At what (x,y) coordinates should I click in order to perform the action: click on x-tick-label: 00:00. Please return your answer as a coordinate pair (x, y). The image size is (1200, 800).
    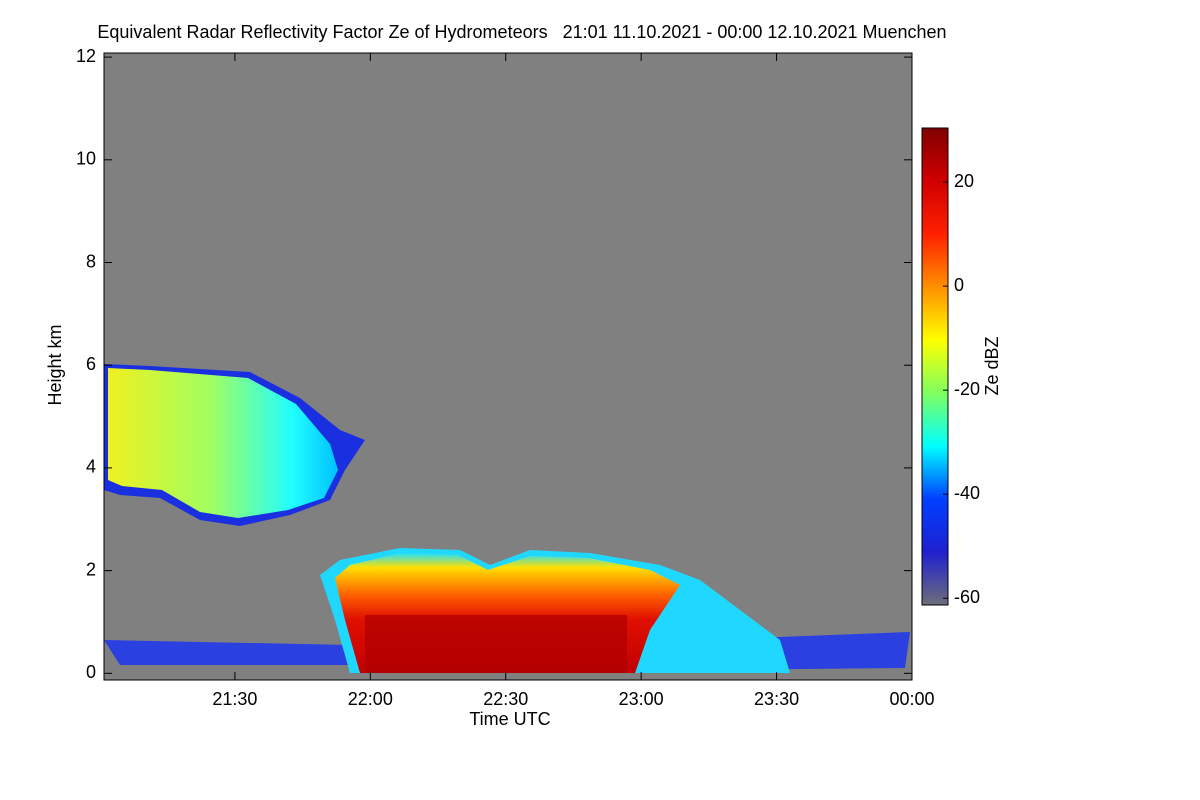
    Looking at the image, I should click on (911, 699).